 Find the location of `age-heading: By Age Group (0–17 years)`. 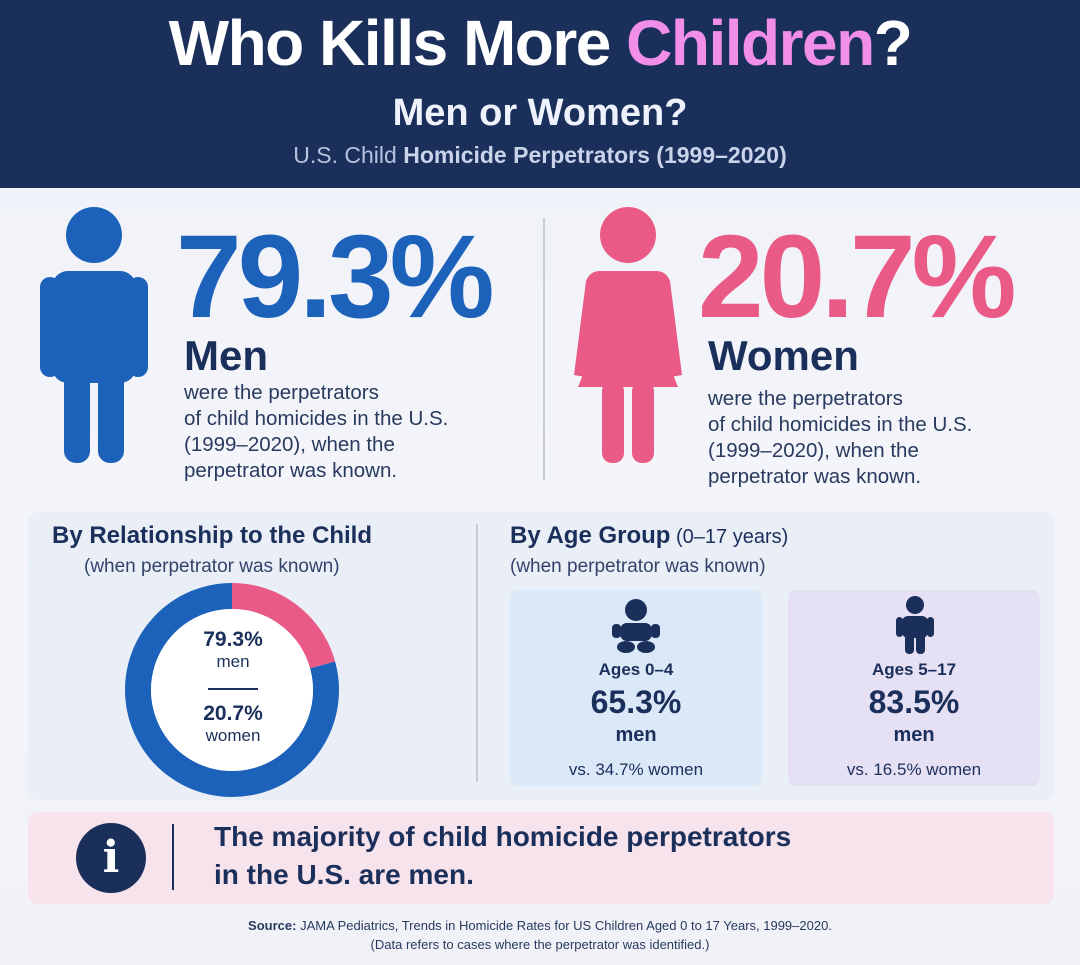

age-heading: By Age Group (0–17 years) is located at coordinates (649, 536).